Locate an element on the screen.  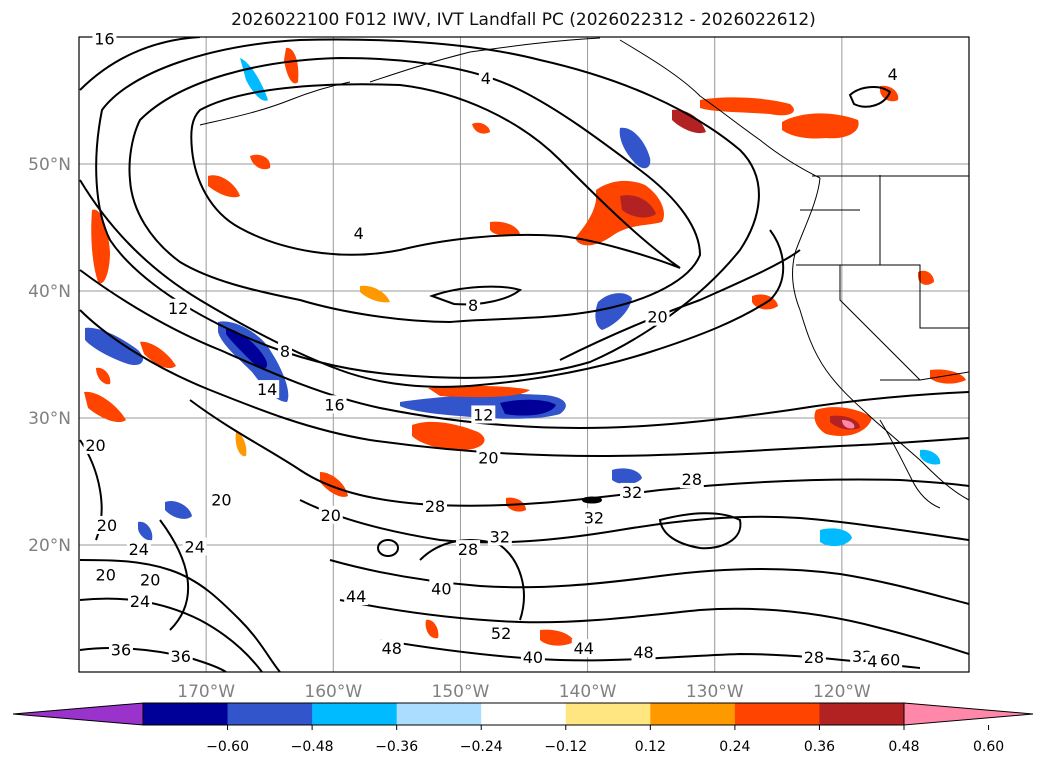
pos-blob-d-peak is located at coordinates (848, 424).